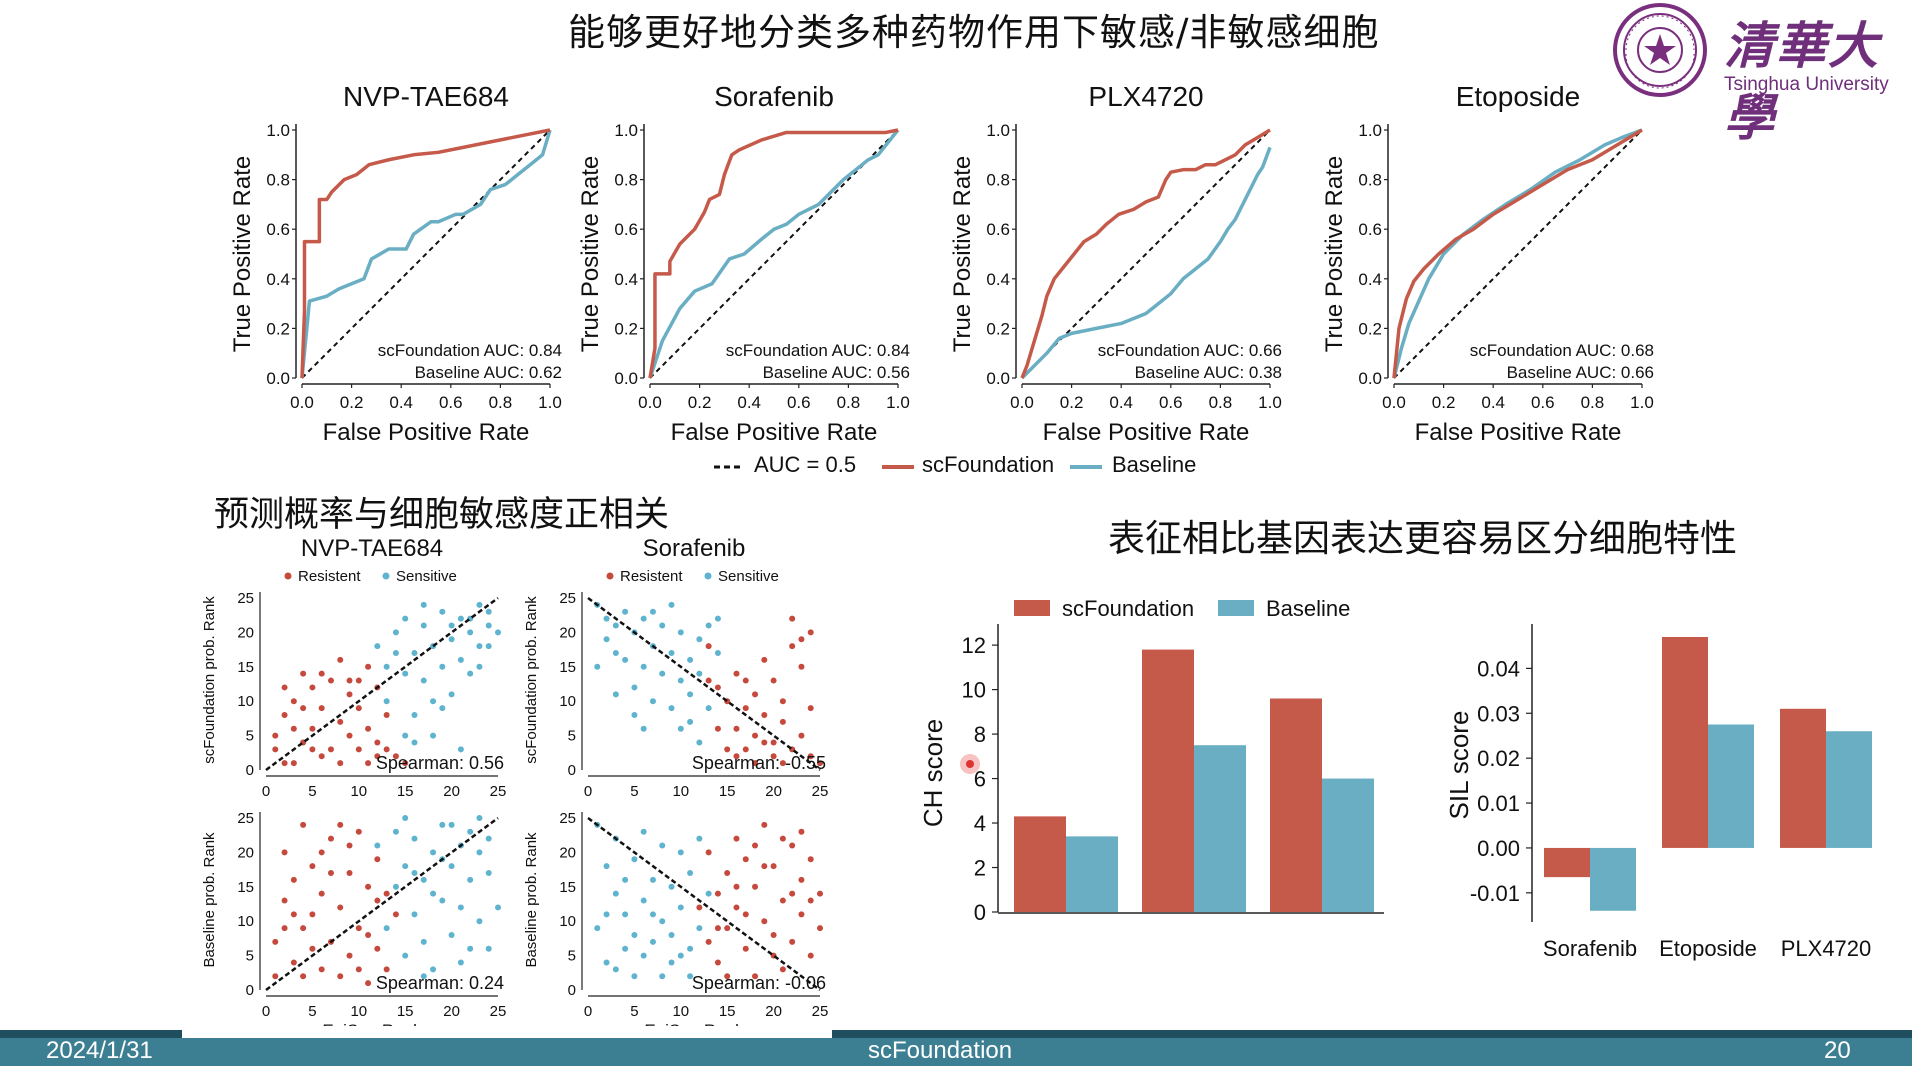  I want to click on legend-label-resistent: Resistent, so click(651, 576).